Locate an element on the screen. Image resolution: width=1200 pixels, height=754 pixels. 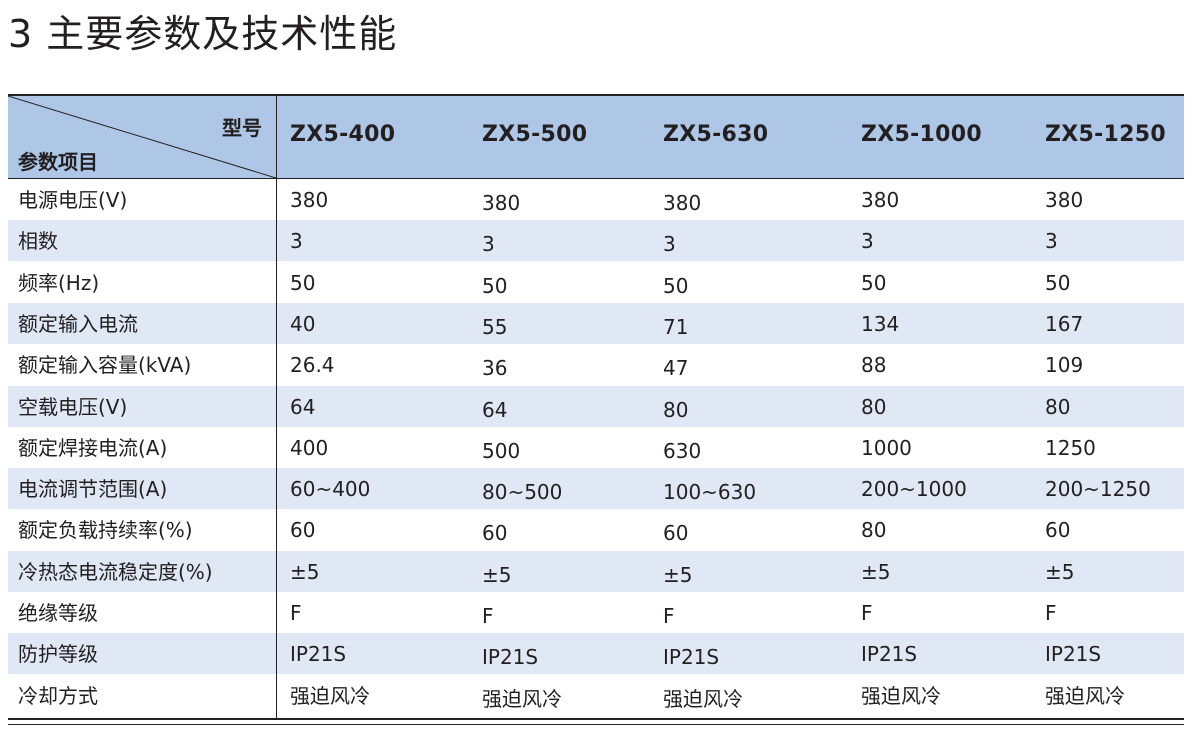
row-label: 冷却方式 is located at coordinates (58, 695).